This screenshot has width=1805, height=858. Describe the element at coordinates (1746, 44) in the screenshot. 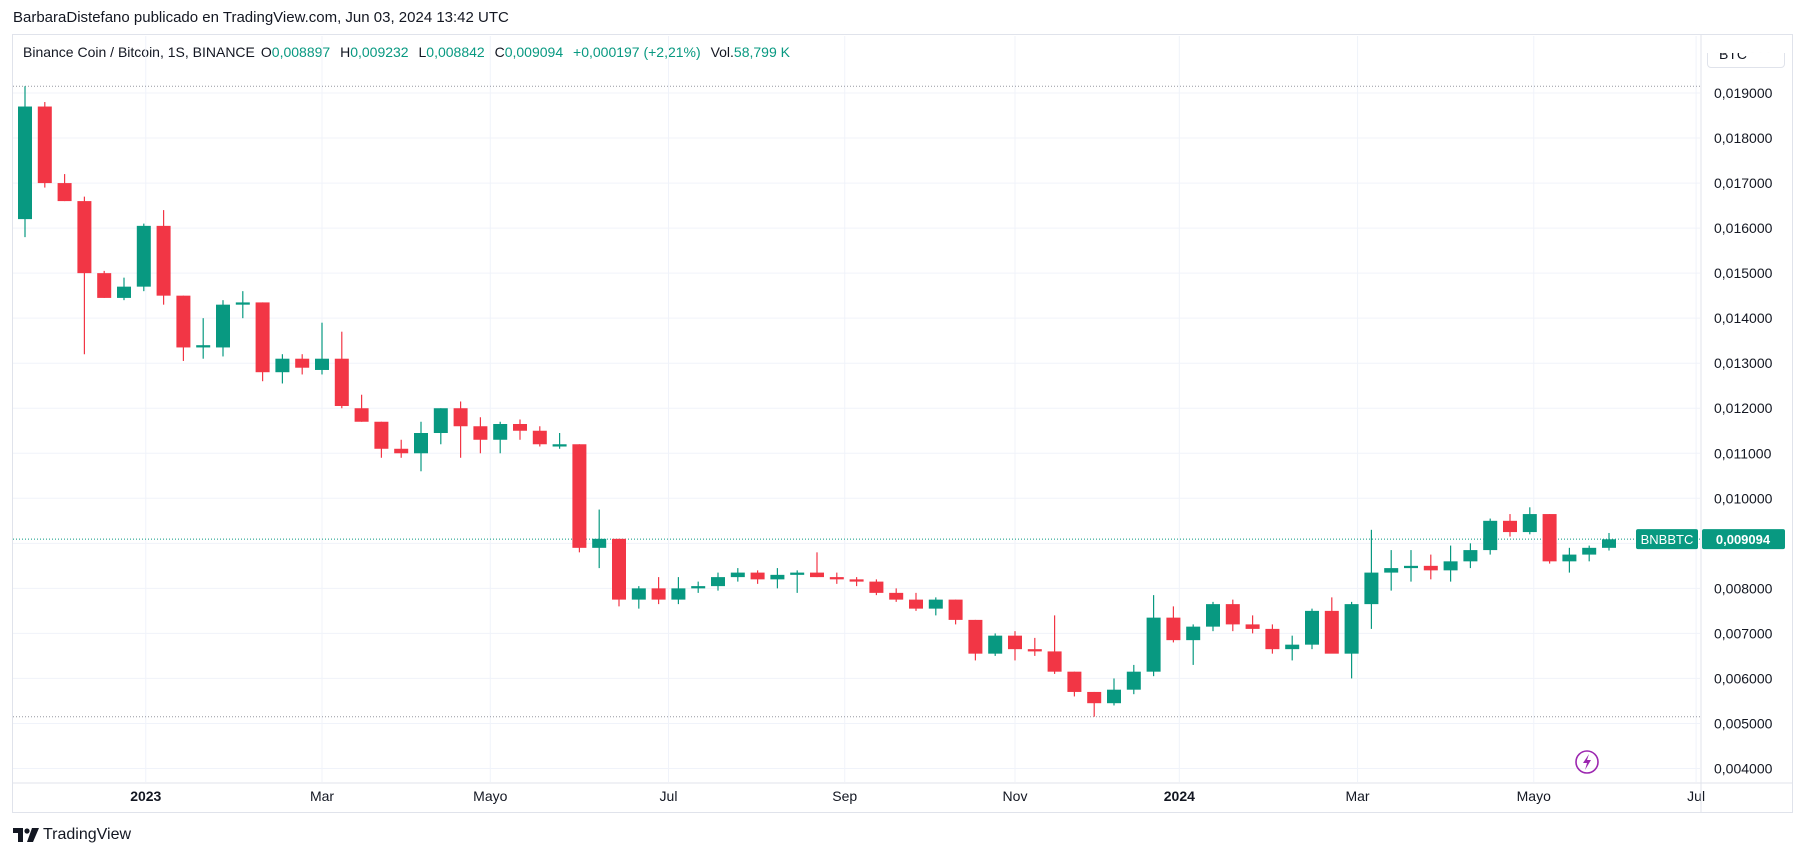

I see `axis-cover` at that location.